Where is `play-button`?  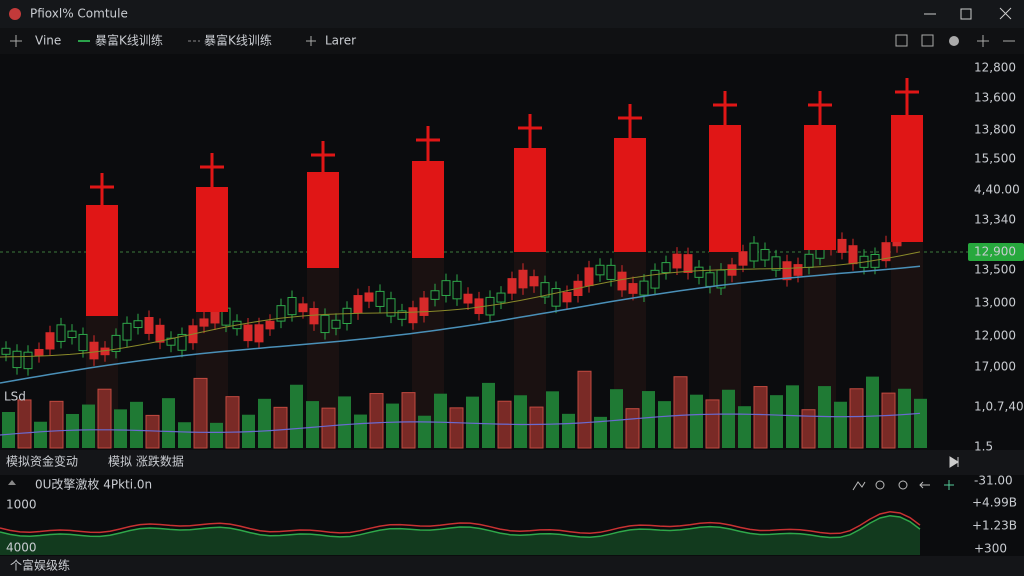 play-button is located at coordinates (954, 462).